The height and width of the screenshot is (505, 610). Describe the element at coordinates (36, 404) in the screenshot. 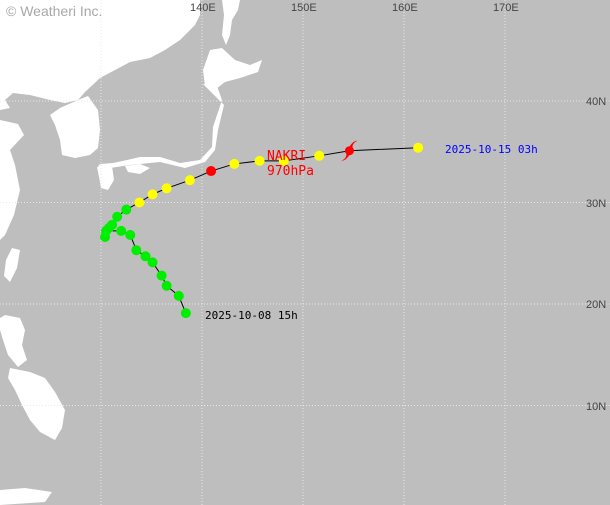

I see `land-visayas-mindanao` at that location.